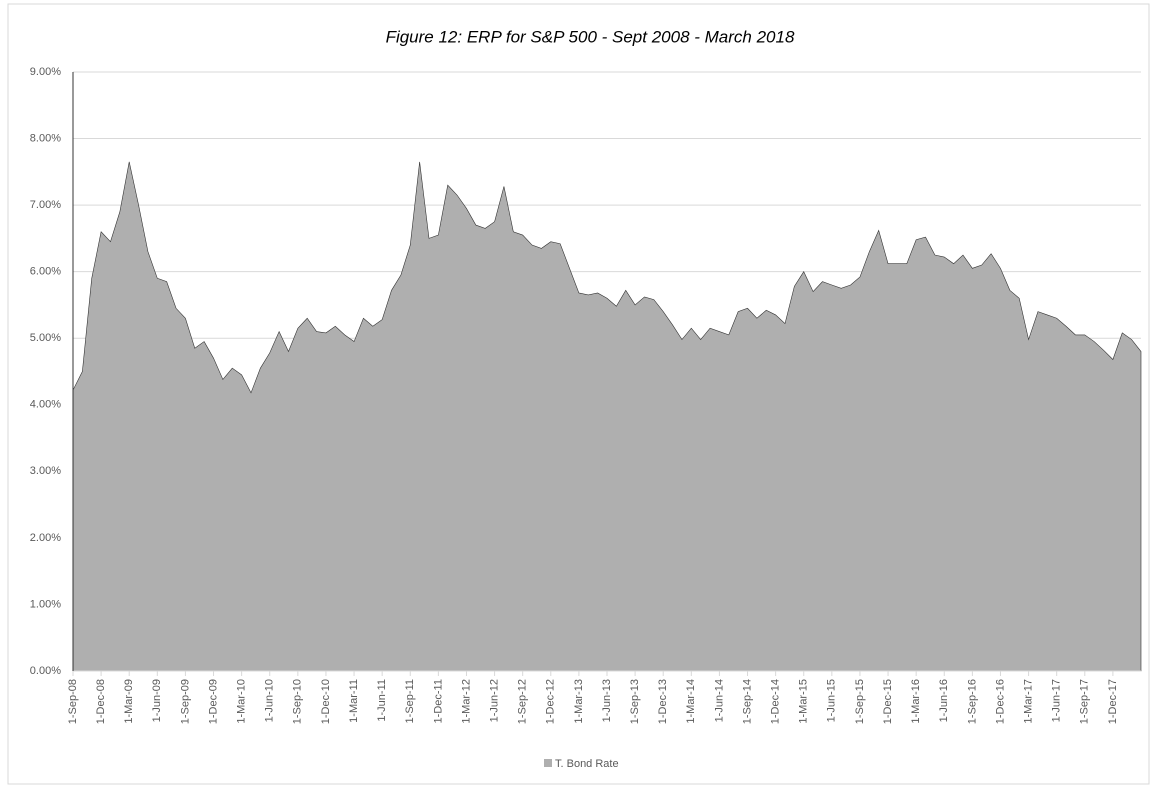 Image resolution: width=1150 pixels, height=790 pixels. I want to click on x-tick-label: 1-Sep-08, so click(73, 701).